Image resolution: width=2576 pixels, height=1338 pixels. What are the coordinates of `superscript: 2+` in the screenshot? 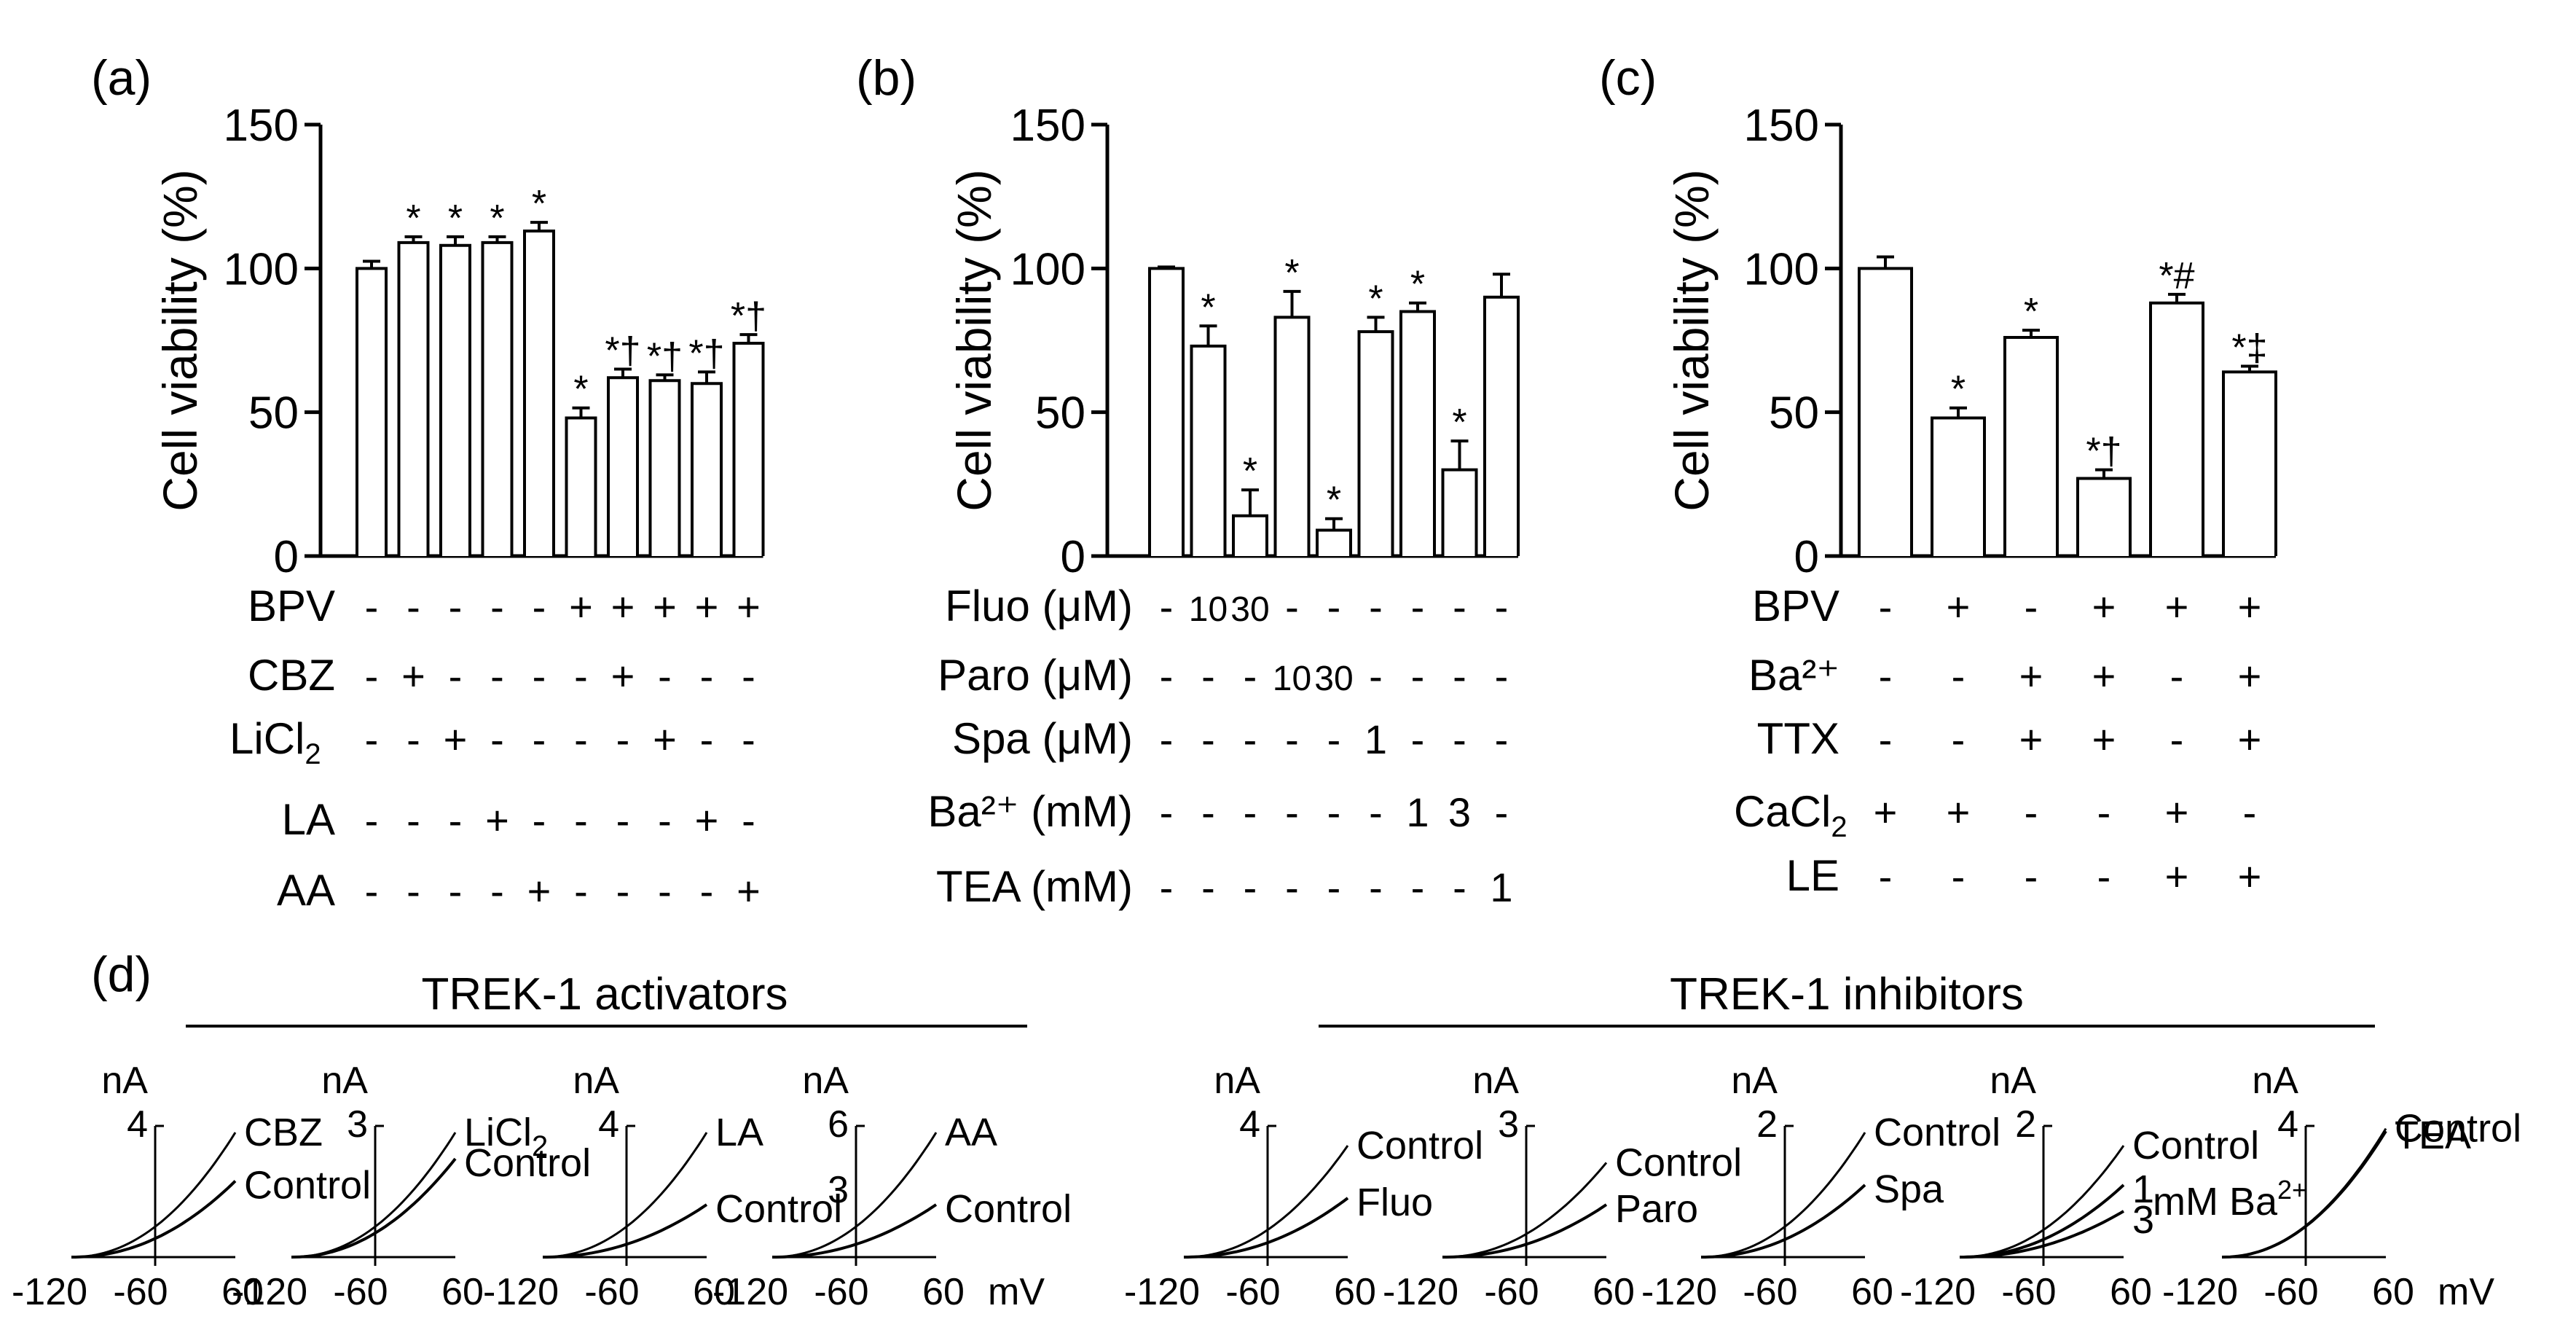 It's located at (2292, 1190).